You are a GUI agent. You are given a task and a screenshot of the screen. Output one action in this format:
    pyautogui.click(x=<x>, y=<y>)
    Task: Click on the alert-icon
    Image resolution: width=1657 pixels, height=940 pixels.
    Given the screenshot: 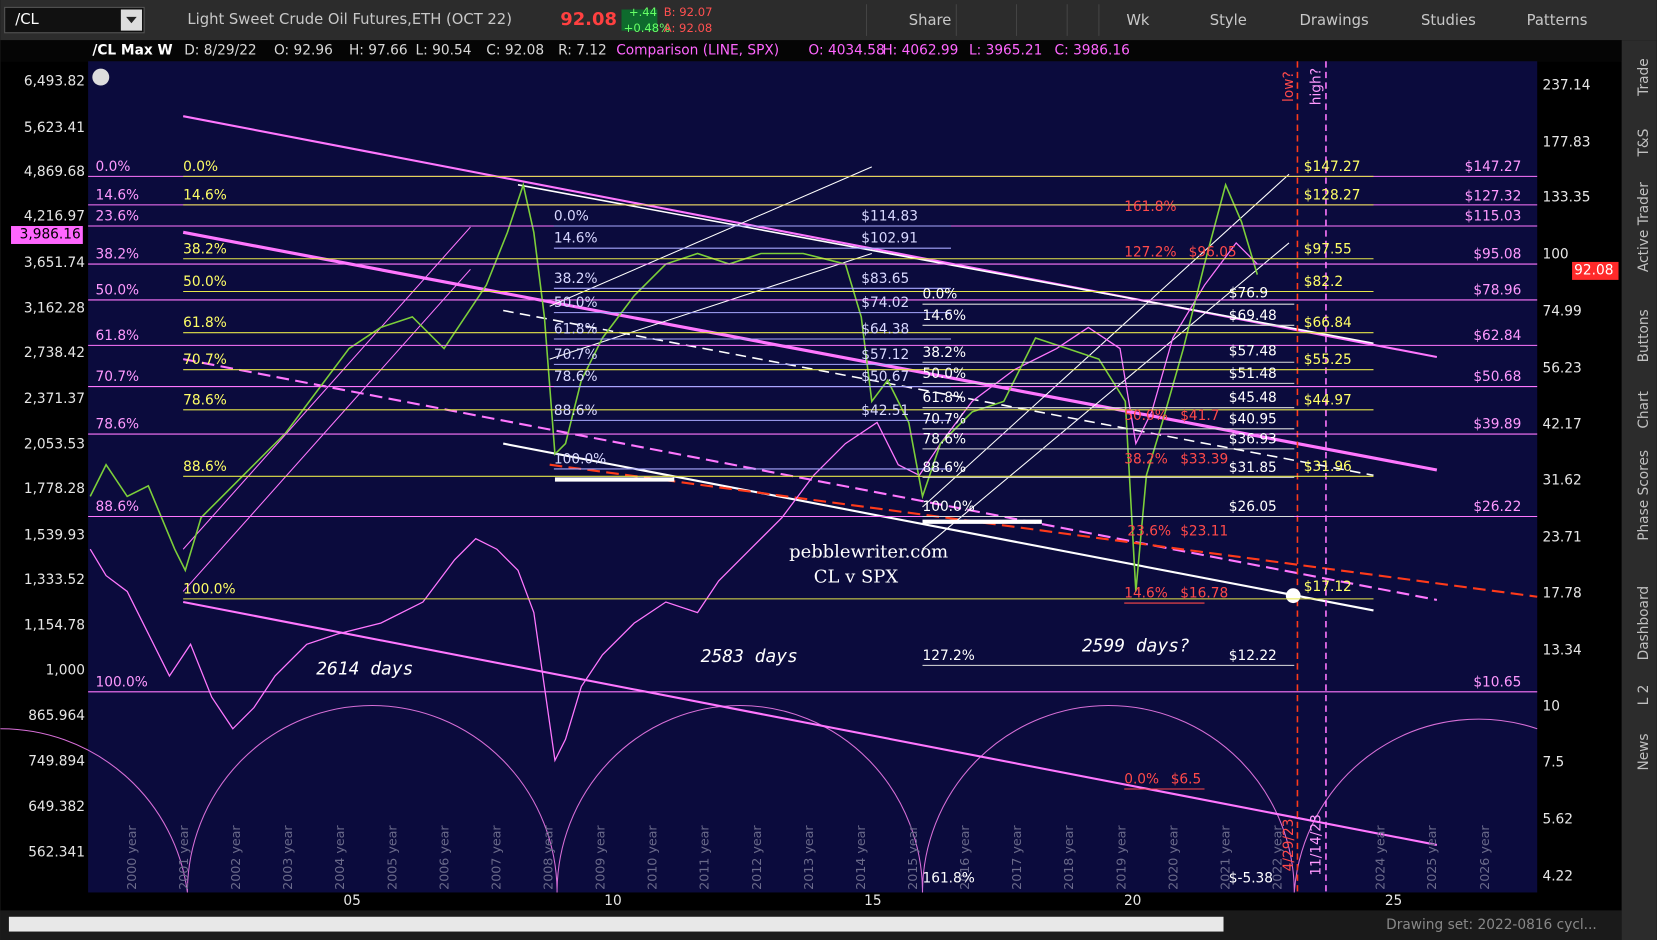 What is the action you would take?
    pyautogui.click(x=101, y=77)
    